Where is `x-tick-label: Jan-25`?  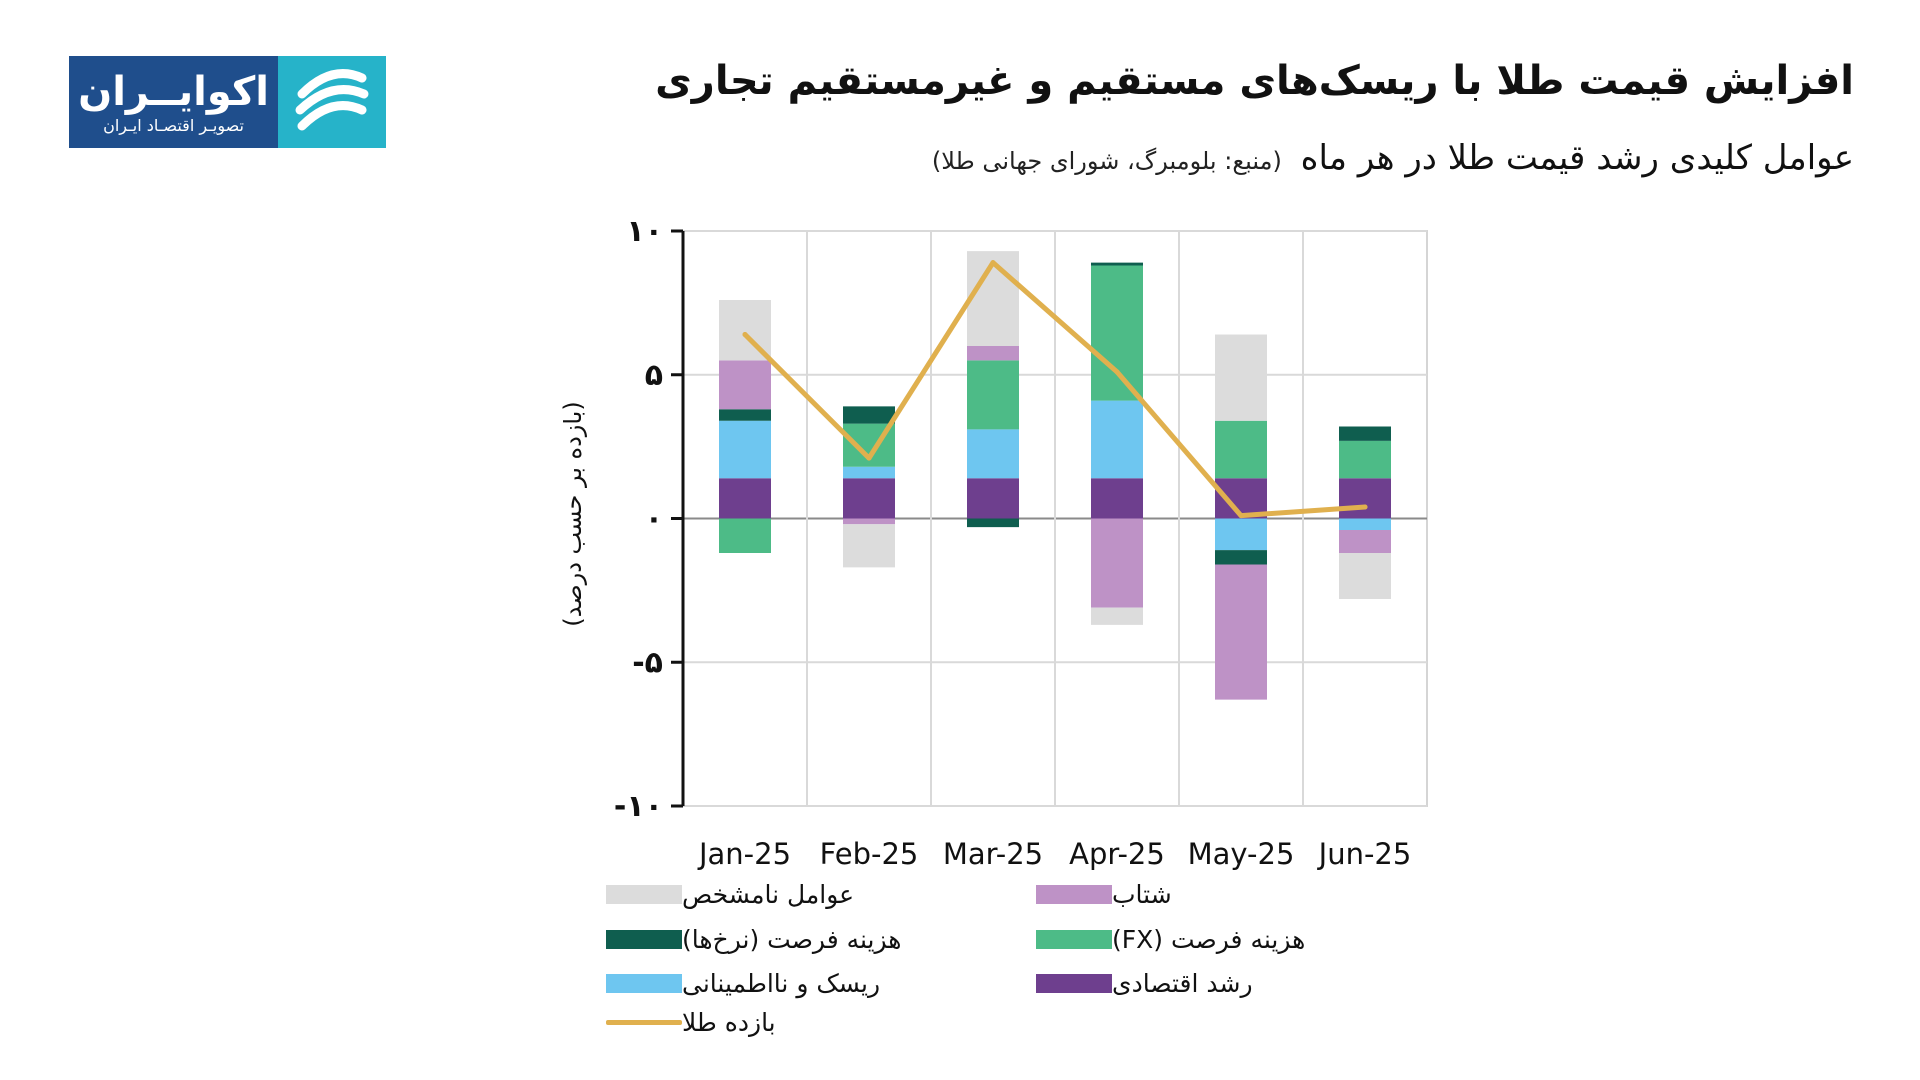 x-tick-label: Jan-25 is located at coordinates (744, 854).